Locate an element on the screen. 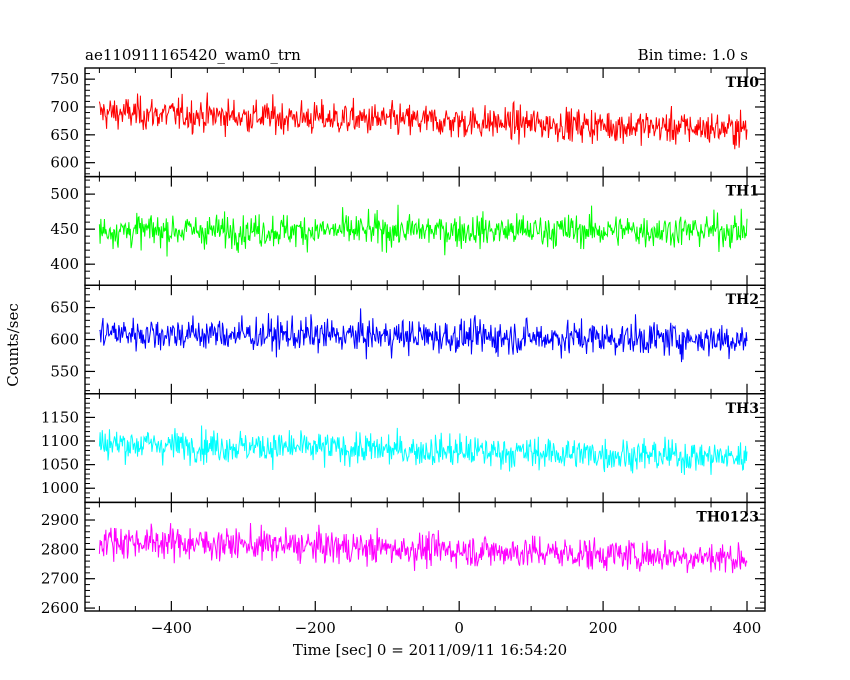 The width and height of the screenshot is (850, 680). y-tick-label: 450 is located at coordinates (64, 229).